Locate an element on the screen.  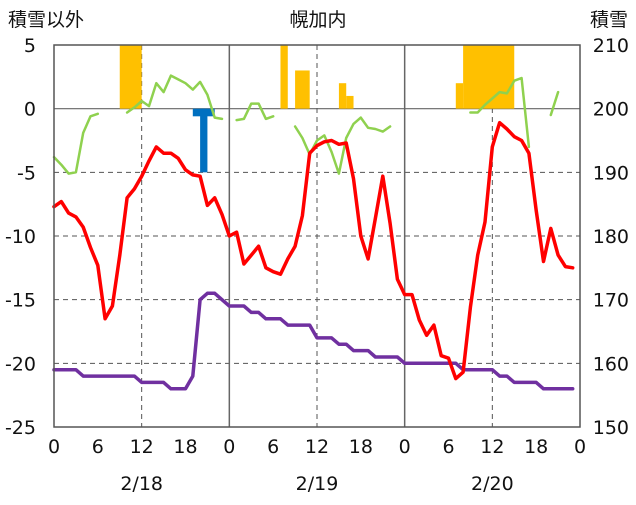
y-right-tick-label: 210 is located at coordinates (611, 46).